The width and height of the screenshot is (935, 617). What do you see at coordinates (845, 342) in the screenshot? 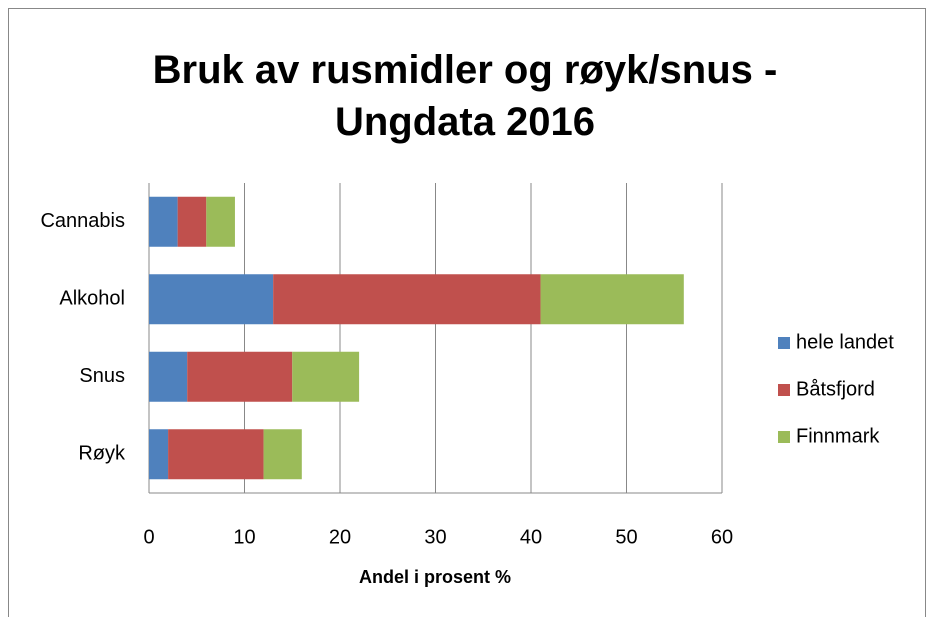
I see `legend-label: hele landet` at bounding box center [845, 342].